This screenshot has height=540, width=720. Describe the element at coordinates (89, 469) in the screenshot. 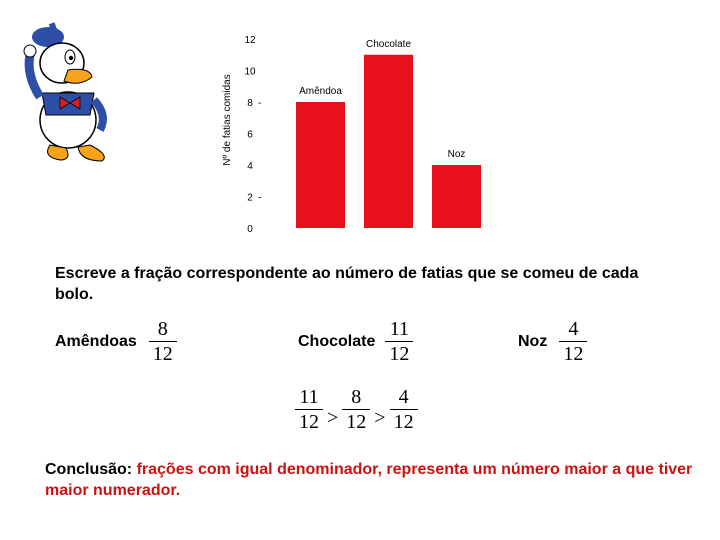

I see `conclusion-prefix: Conclusão:` at that location.